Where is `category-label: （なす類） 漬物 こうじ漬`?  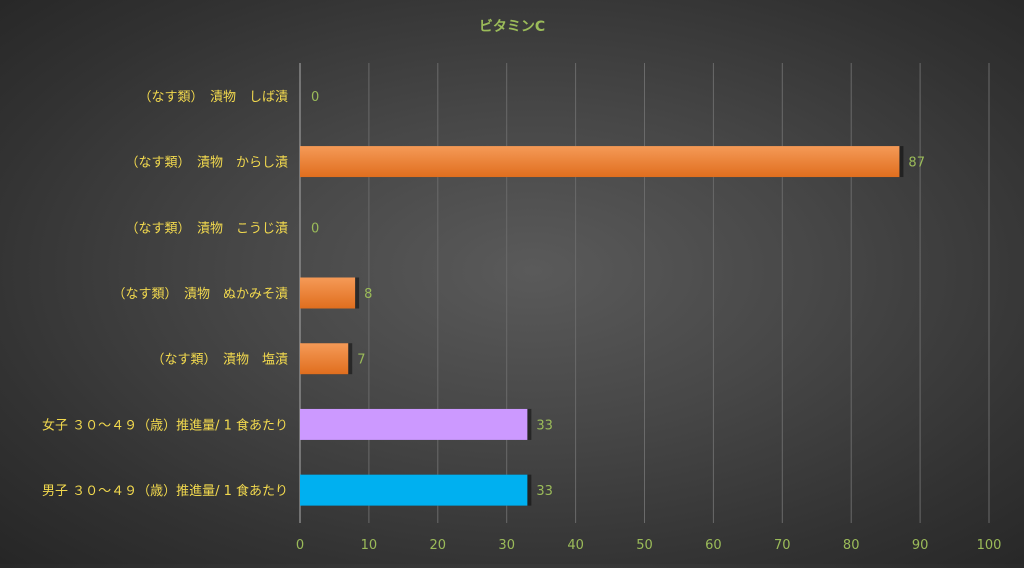
category-label: （なす類） 漬物 こうじ漬 is located at coordinates (206, 228).